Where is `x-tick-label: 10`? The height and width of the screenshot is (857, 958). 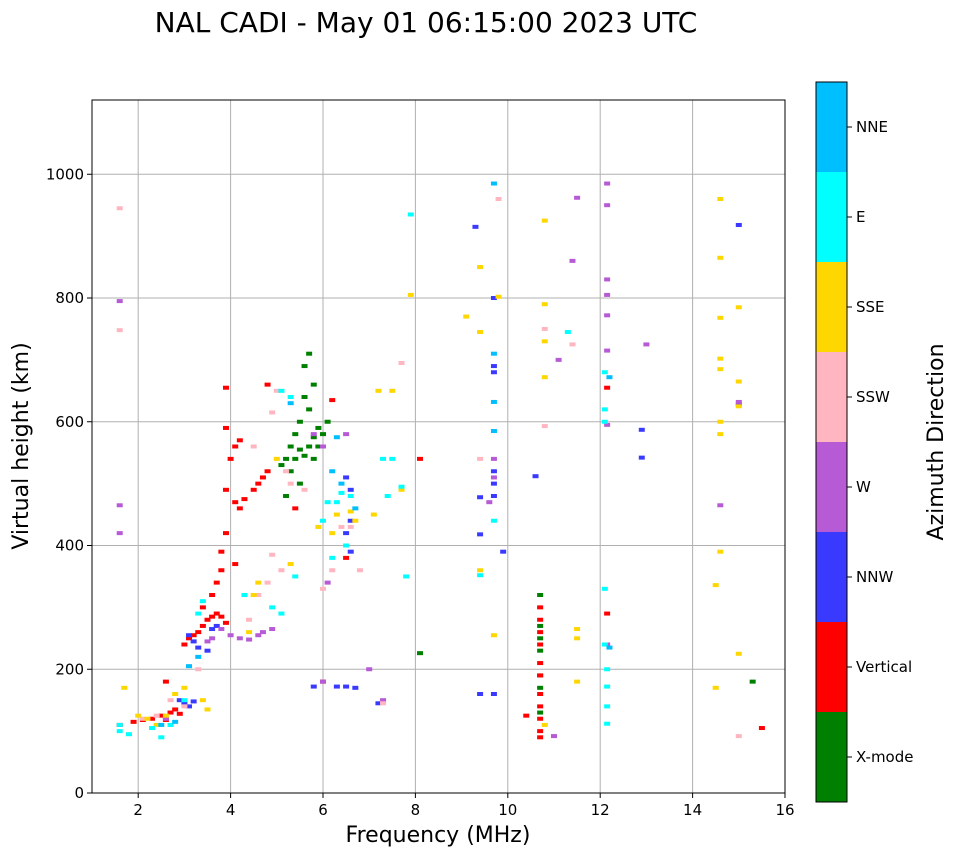
x-tick-label: 10 is located at coordinates (507, 810).